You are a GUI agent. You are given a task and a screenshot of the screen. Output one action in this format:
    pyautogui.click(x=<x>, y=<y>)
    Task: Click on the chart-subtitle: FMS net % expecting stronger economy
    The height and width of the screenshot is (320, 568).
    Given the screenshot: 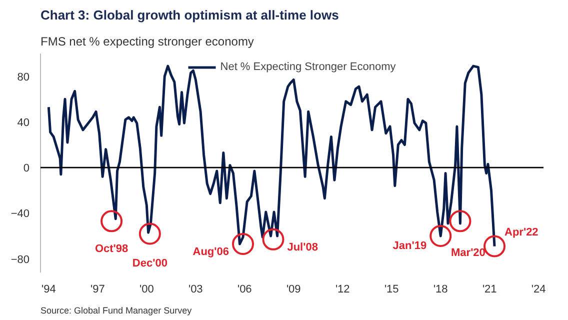 What is the action you would take?
    pyautogui.click(x=147, y=41)
    